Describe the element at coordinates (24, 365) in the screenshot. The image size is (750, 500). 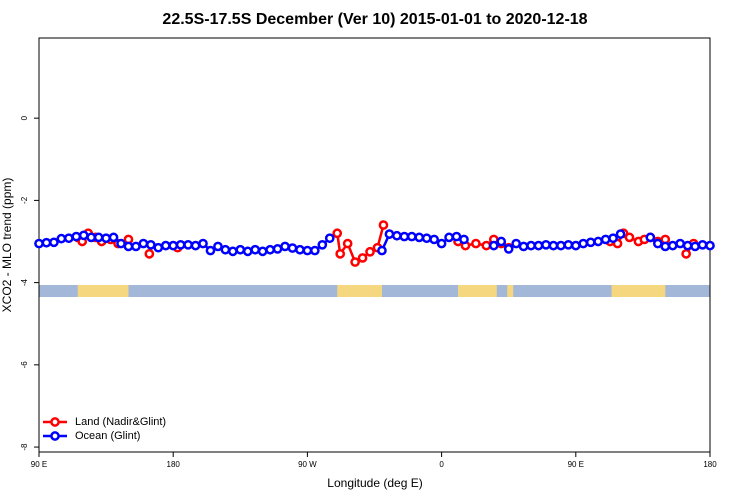
I see `y-tick-label: -6` at that location.